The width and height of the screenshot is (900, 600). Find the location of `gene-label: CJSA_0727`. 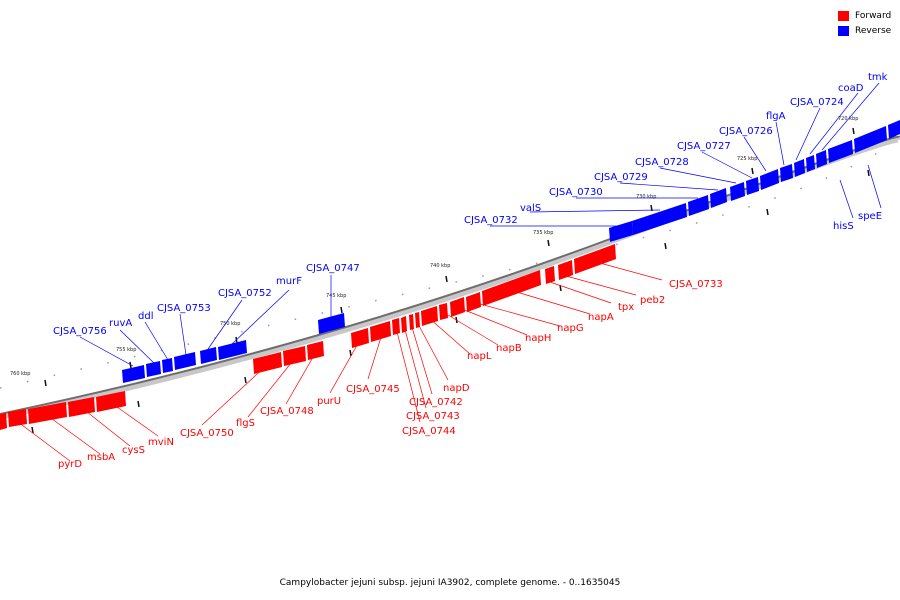

gene-label: CJSA_0727 is located at coordinates (704, 146).